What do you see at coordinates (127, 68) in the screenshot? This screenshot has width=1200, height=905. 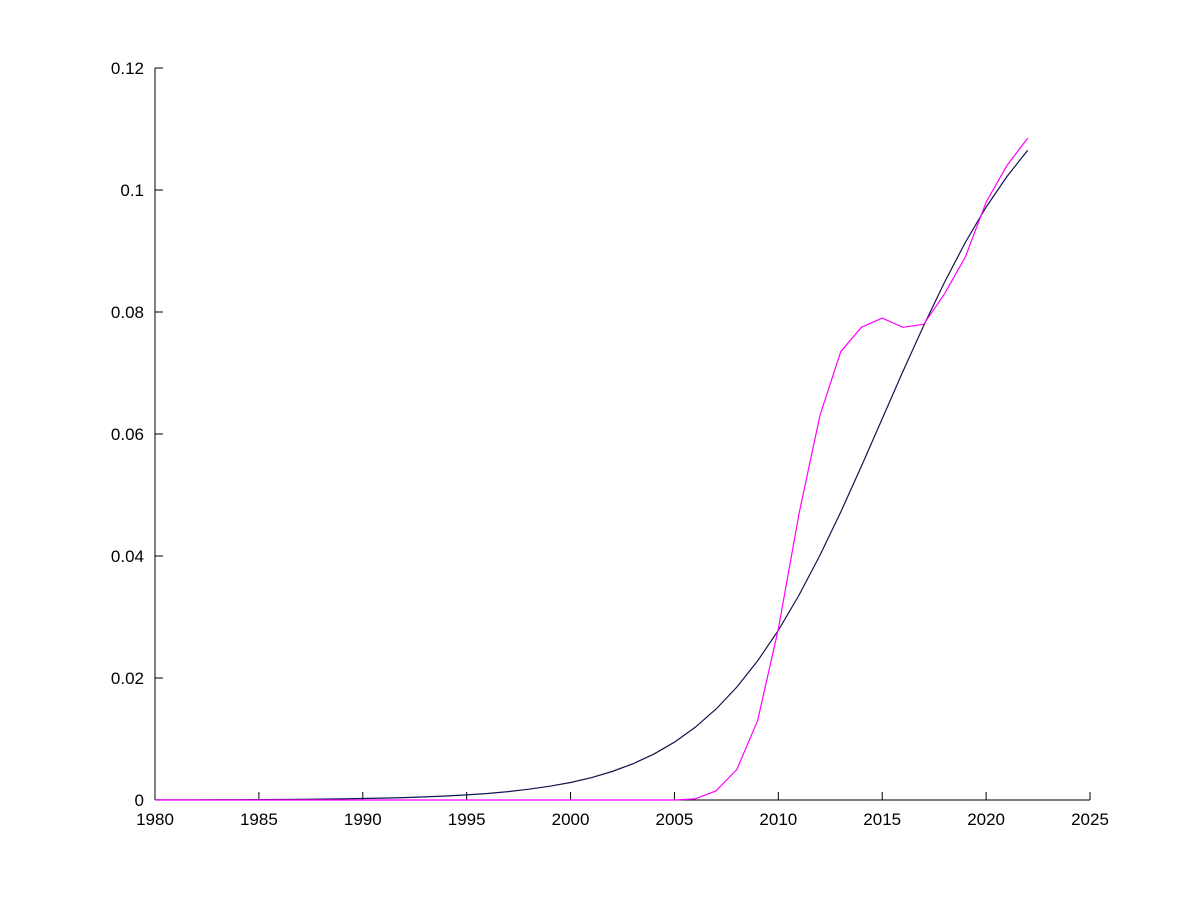 I see `y-tick-label: 0.12` at bounding box center [127, 68].